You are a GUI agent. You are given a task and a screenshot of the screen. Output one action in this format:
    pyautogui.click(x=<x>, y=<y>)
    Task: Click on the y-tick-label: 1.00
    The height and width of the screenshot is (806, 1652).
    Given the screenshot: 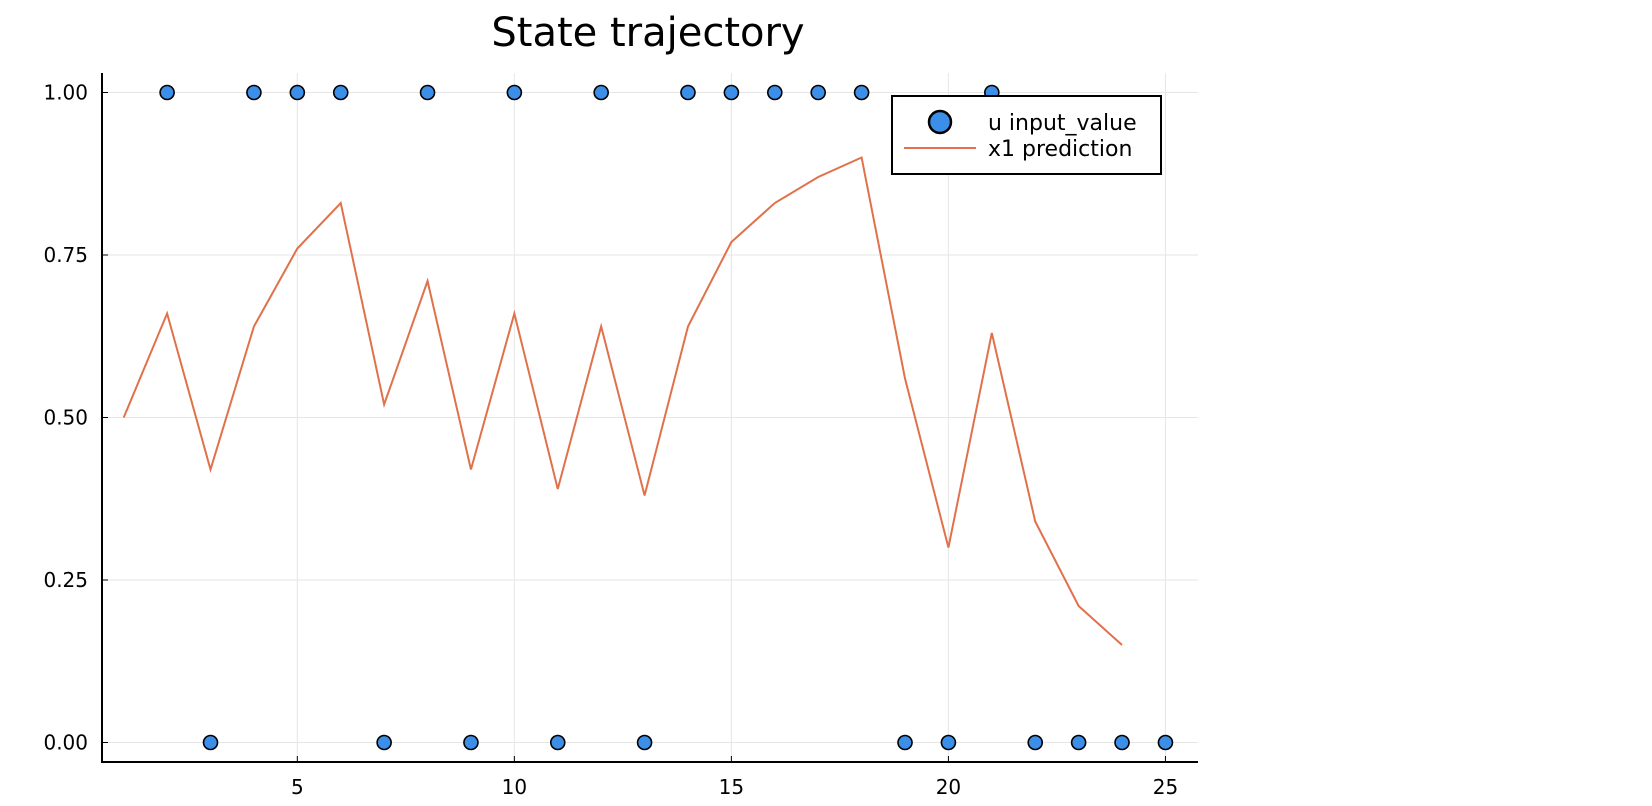 What is the action you would take?
    pyautogui.click(x=65, y=93)
    